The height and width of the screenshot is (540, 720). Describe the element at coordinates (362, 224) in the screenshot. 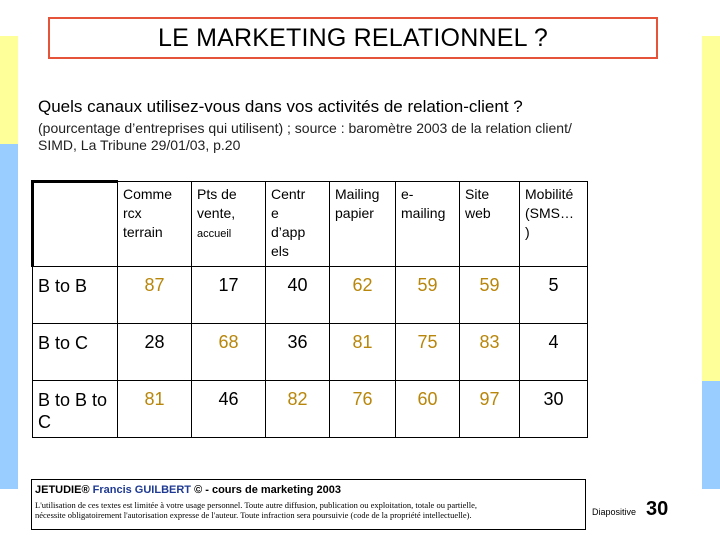

I see `column-header-4: Mailing papier` at that location.